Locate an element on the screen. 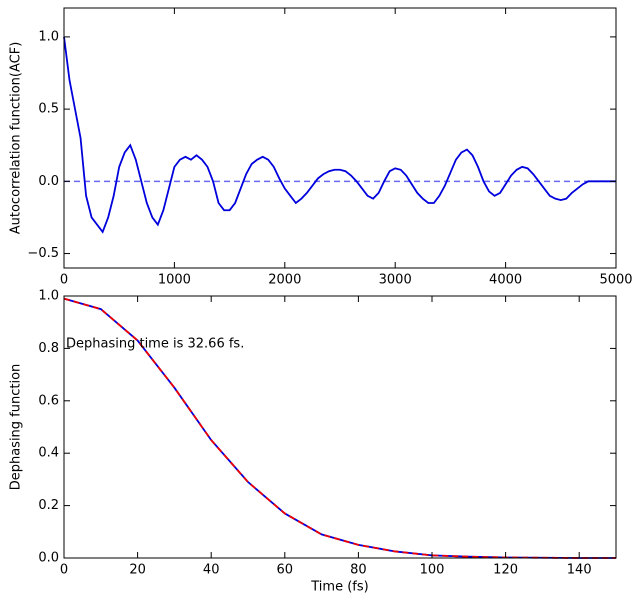 The height and width of the screenshot is (600, 640). x-tick-label: 100 is located at coordinates (432, 570).